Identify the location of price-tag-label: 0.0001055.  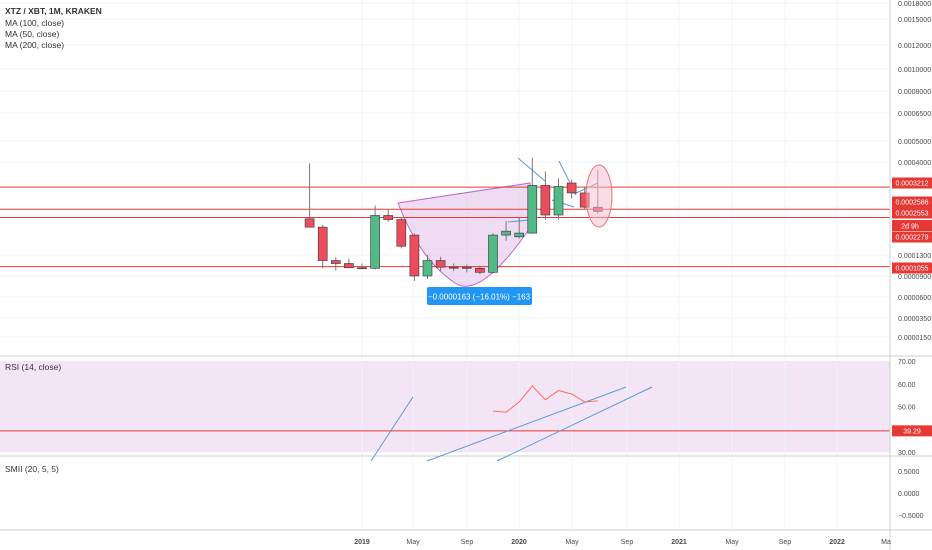
(911, 269).